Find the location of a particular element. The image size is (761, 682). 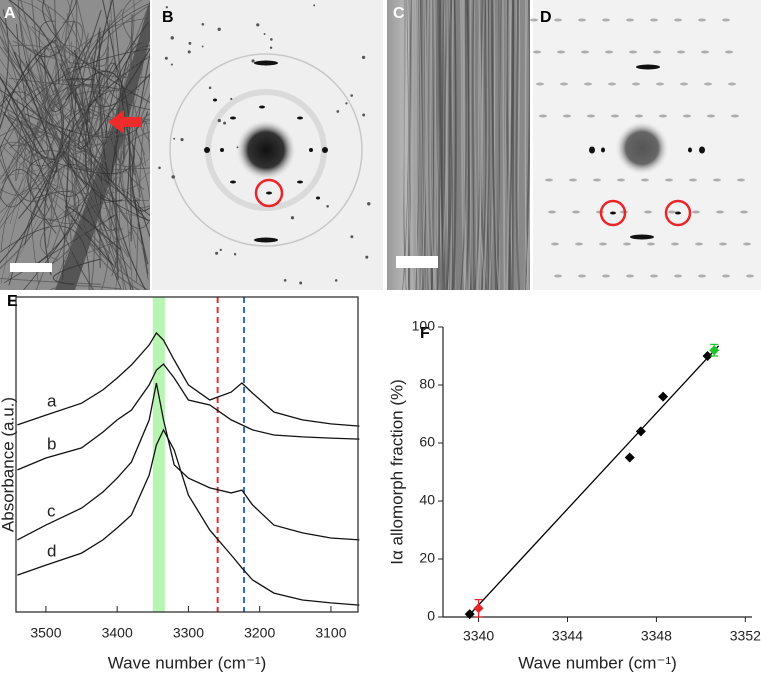

diffraction-d is located at coordinates (645, 145).